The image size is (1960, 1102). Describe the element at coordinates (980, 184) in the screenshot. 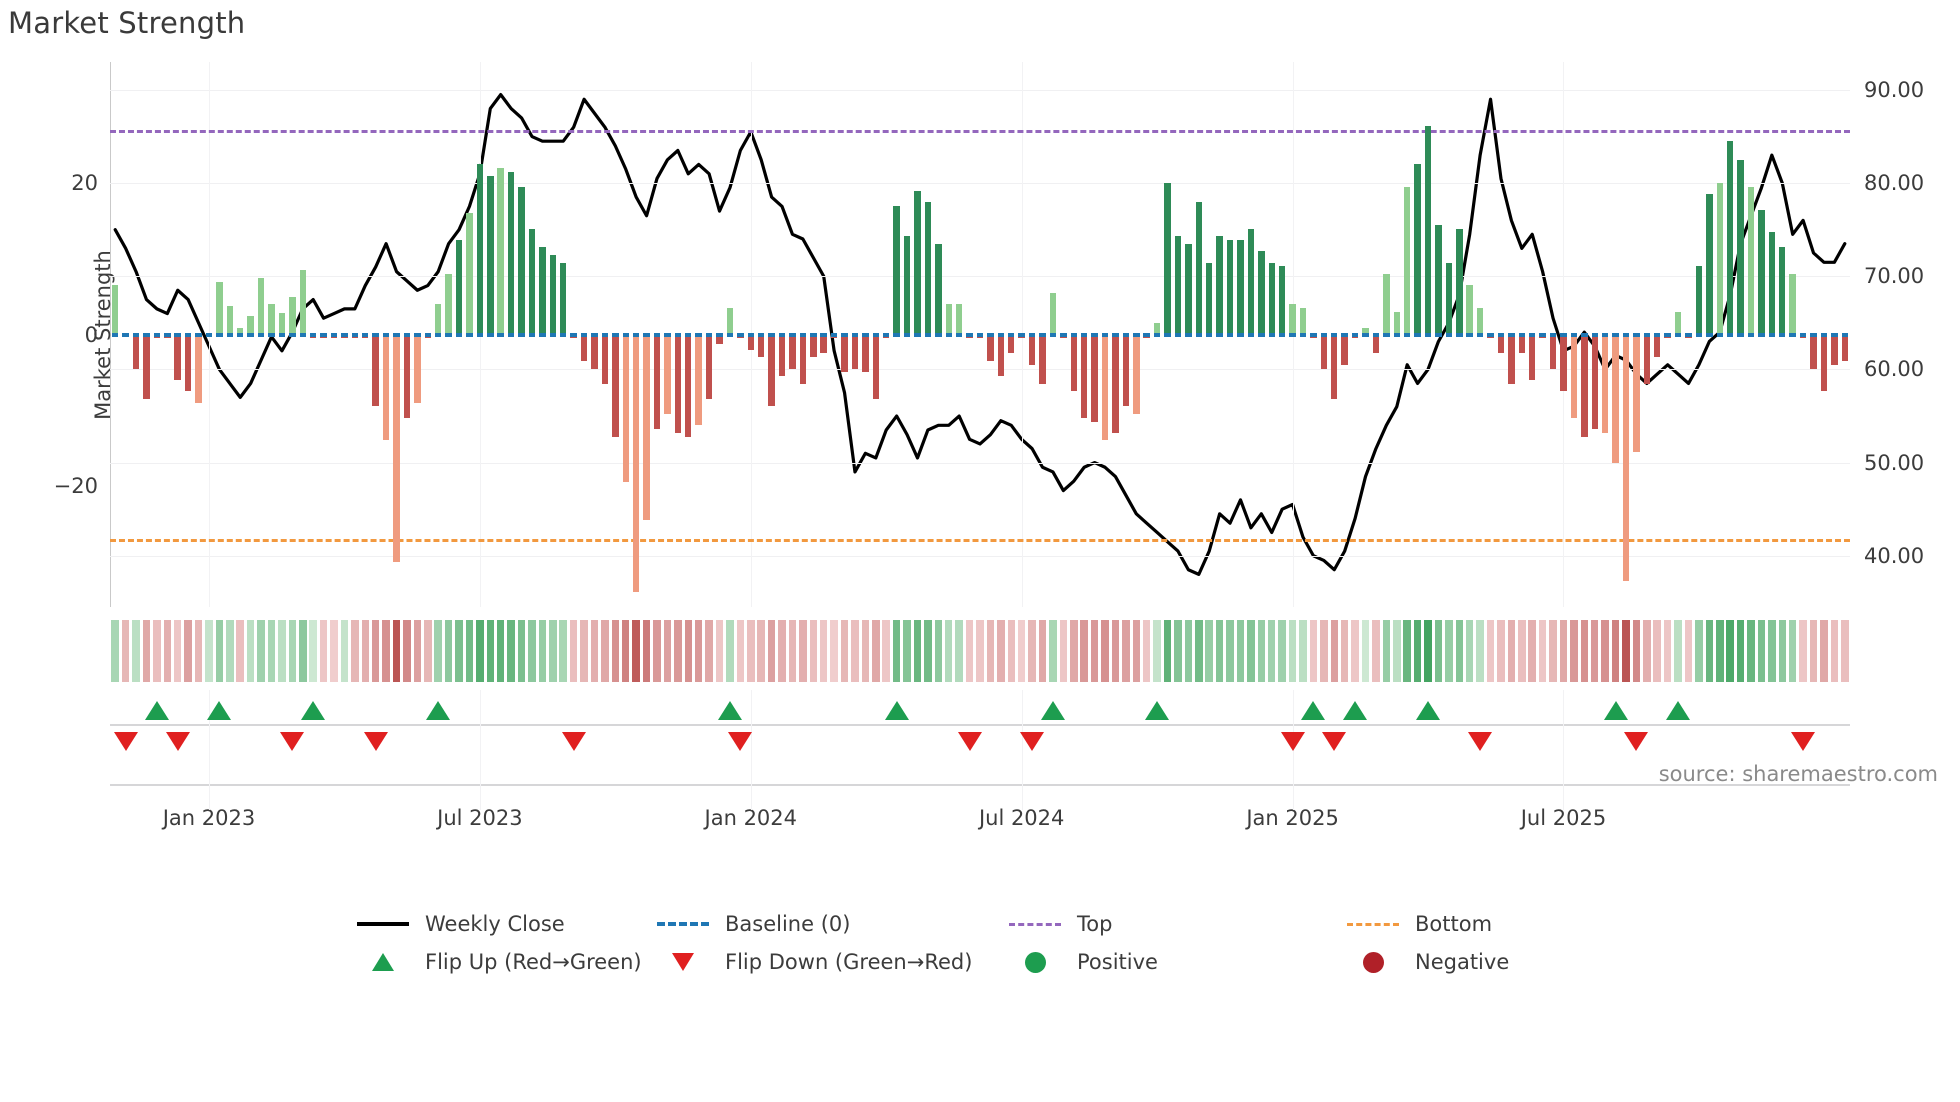

I see `gridline-price` at that location.